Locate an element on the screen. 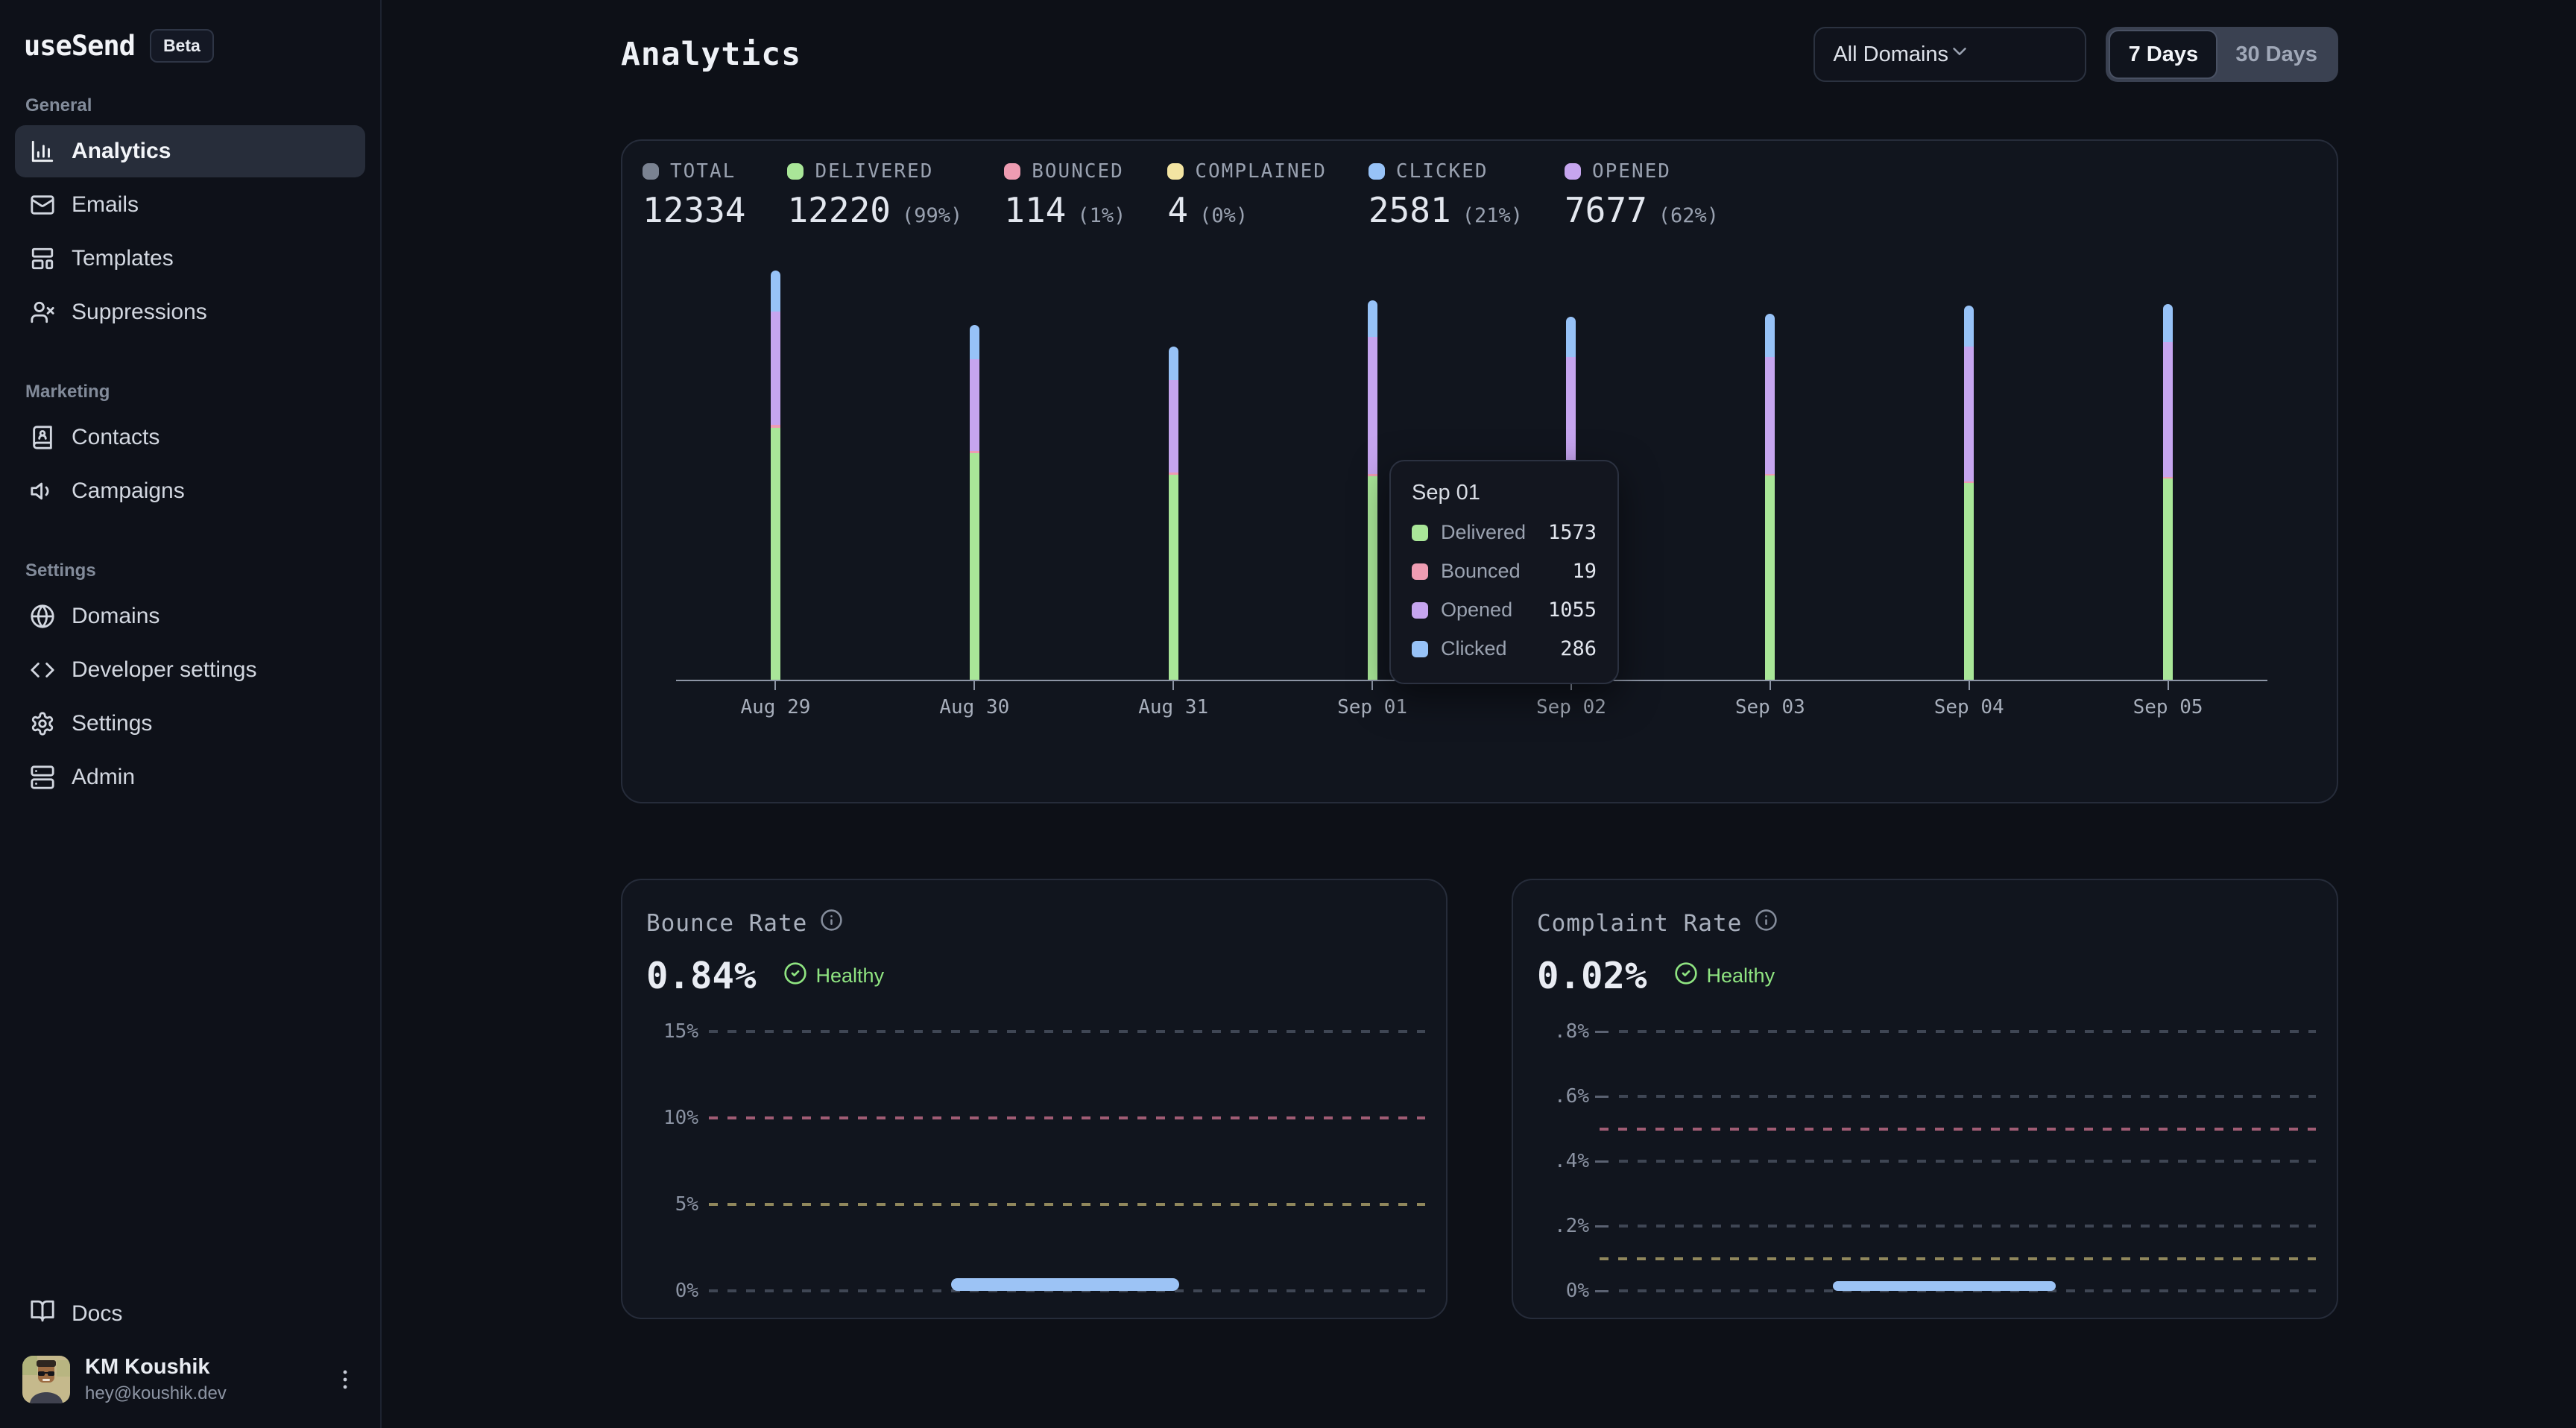 The height and width of the screenshot is (1428, 2576). gridline--4-: .4% is located at coordinates (1925, 1161).